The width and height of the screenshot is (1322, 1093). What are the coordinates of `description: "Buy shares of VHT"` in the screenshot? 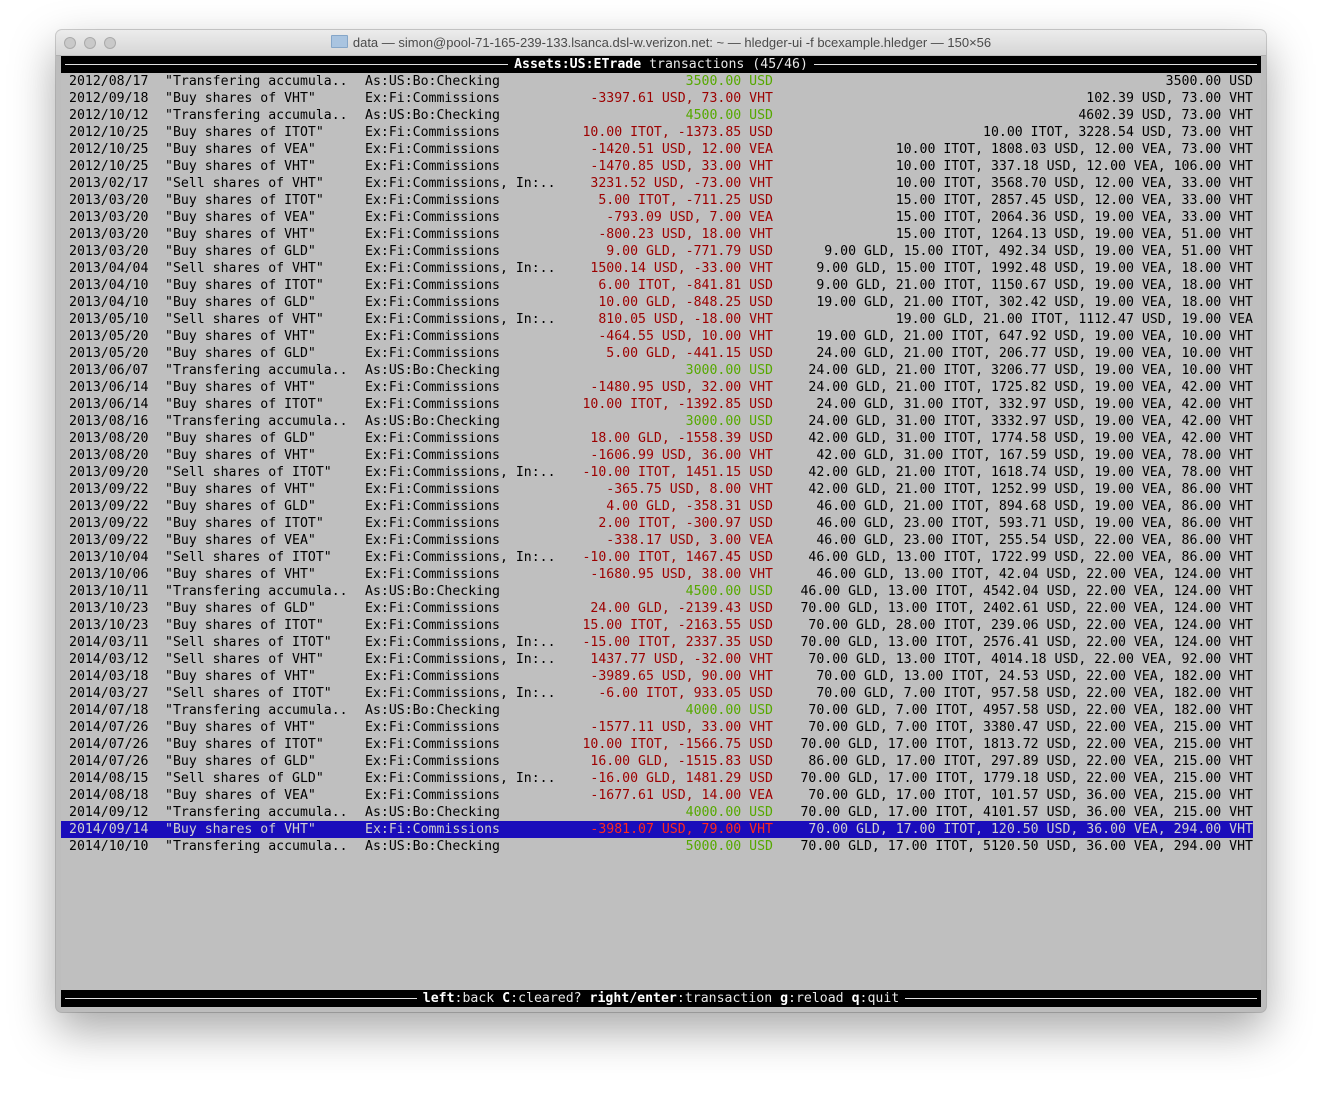 It's located at (240, 489).